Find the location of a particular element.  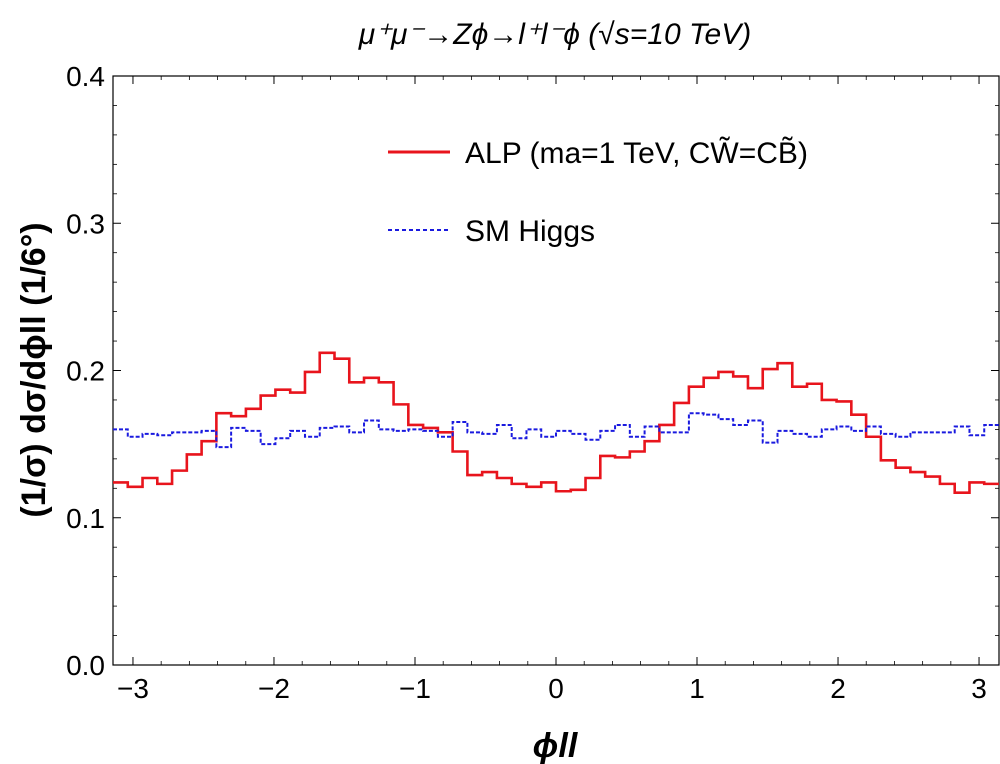

y-tick-label: 0.4 is located at coordinates (85, 76).